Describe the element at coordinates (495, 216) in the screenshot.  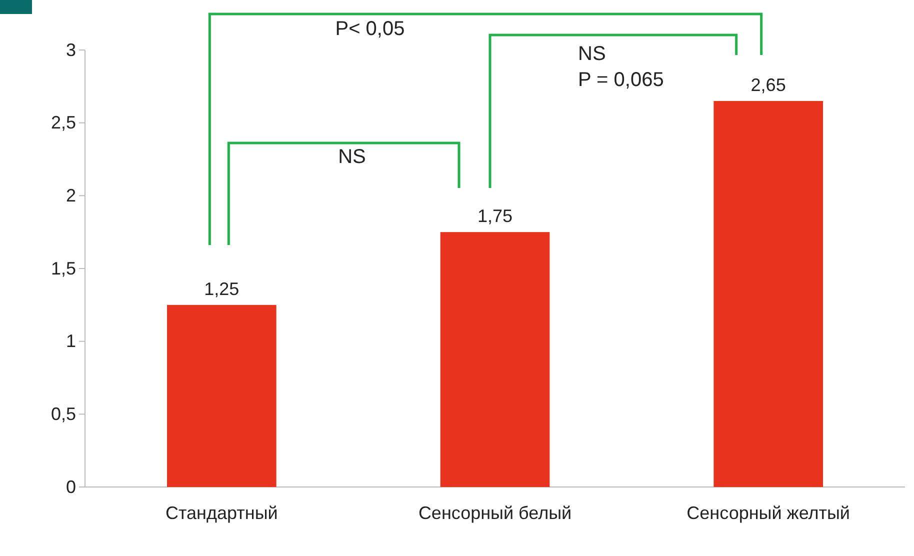
I see `data-label: 1,75` at that location.